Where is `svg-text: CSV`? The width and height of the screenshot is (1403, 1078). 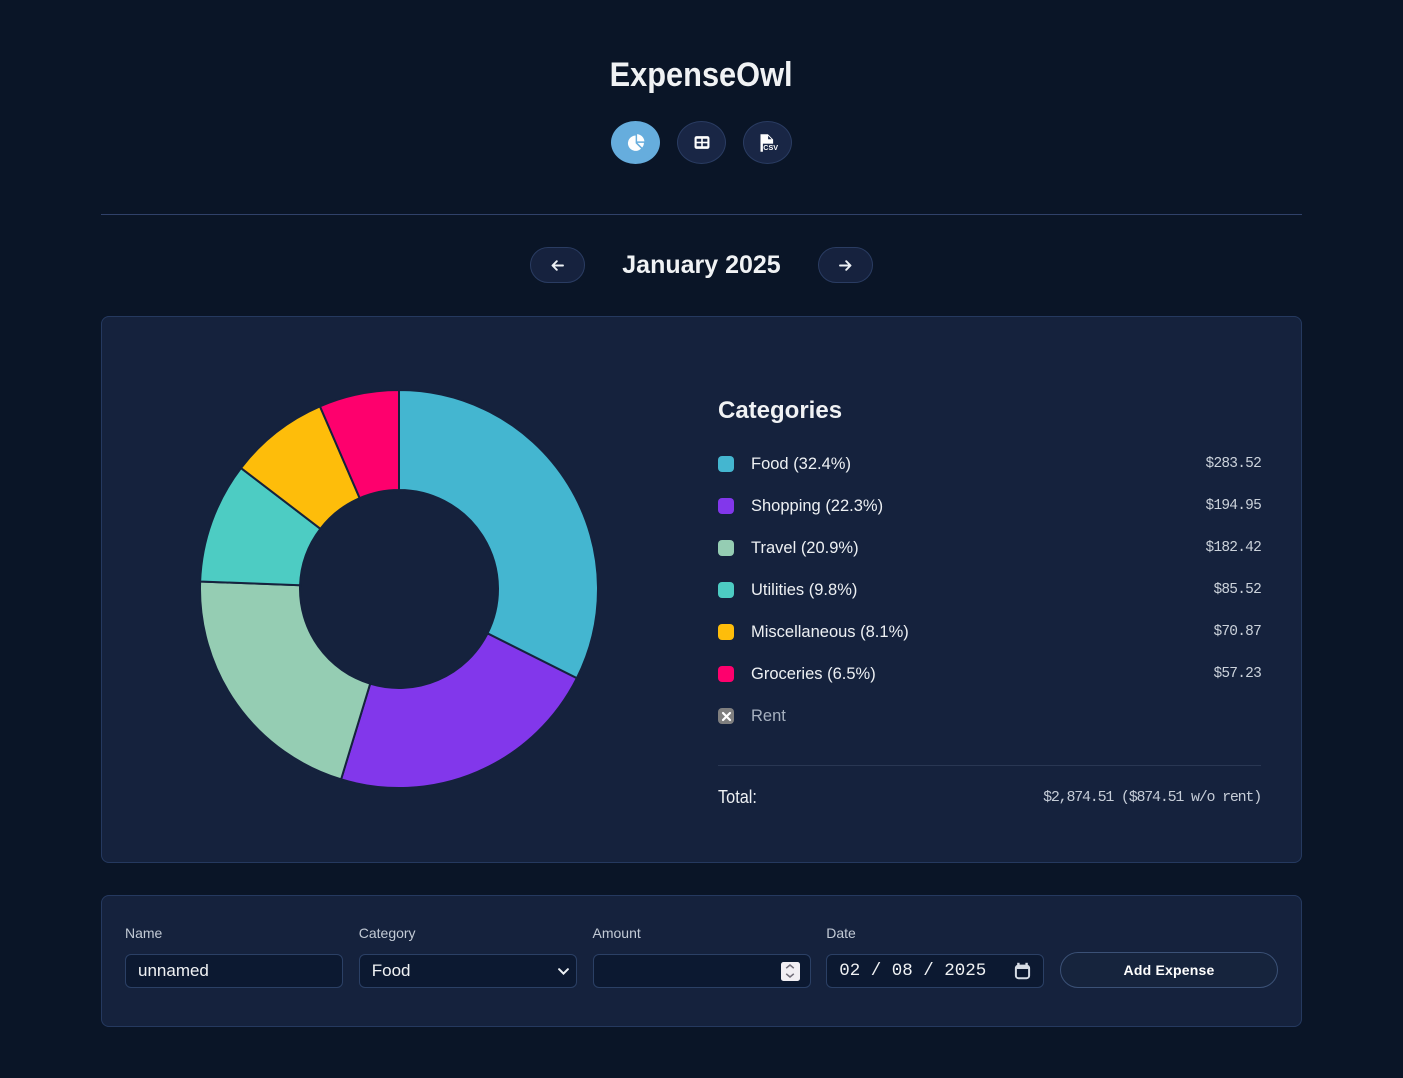 svg-text: CSV is located at coordinates (770, 147).